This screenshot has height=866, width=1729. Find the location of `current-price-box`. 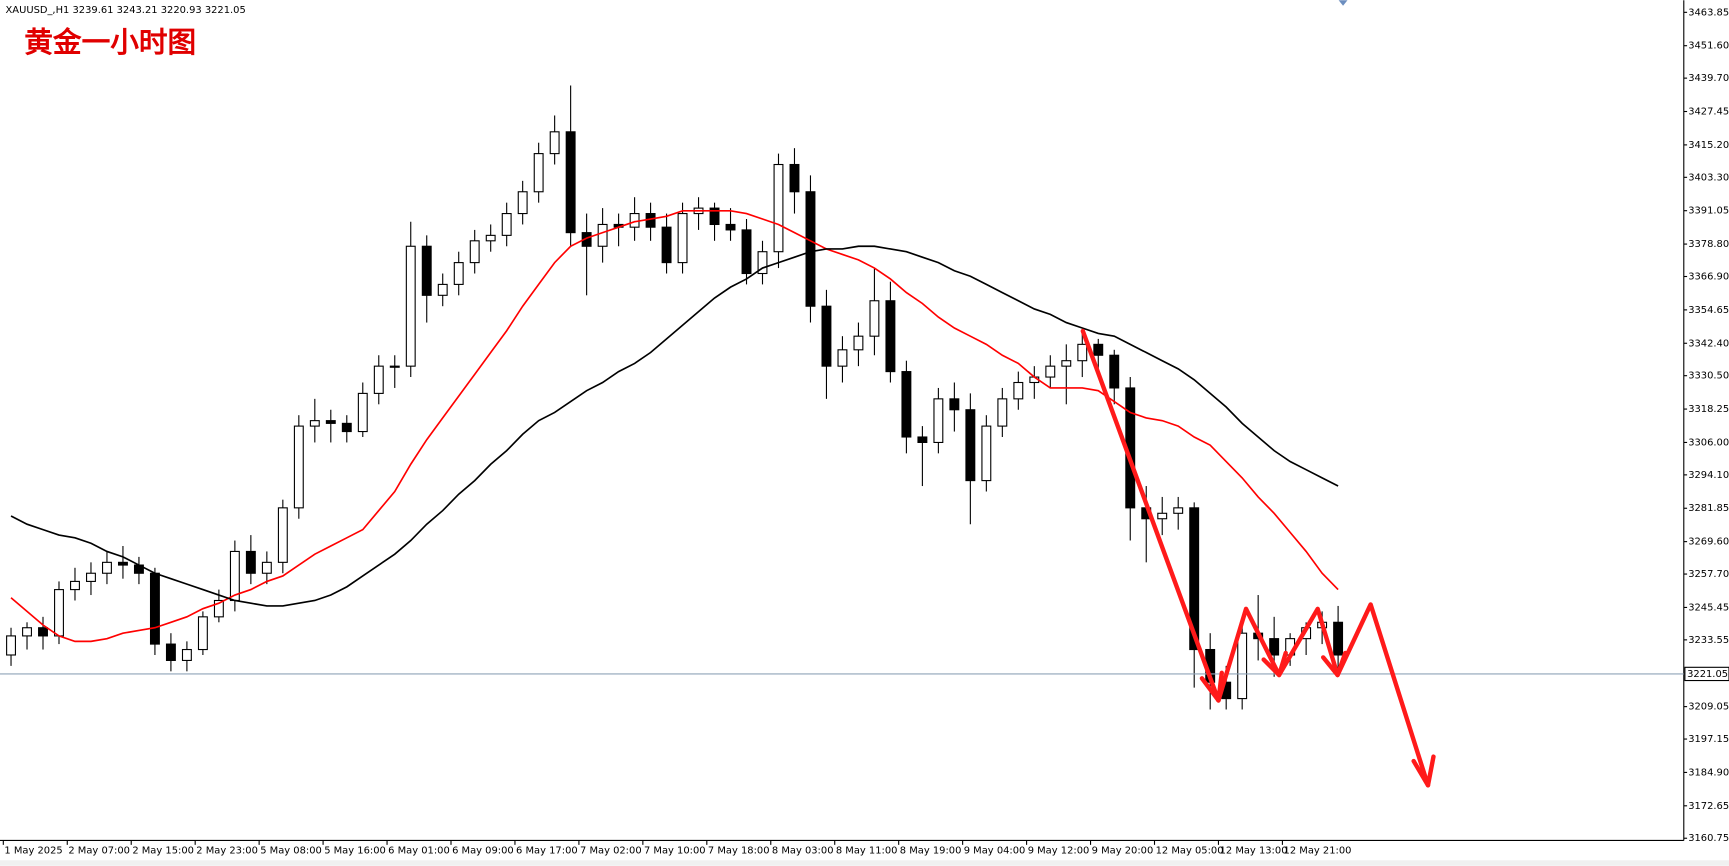

current-price-box is located at coordinates (1706, 674).